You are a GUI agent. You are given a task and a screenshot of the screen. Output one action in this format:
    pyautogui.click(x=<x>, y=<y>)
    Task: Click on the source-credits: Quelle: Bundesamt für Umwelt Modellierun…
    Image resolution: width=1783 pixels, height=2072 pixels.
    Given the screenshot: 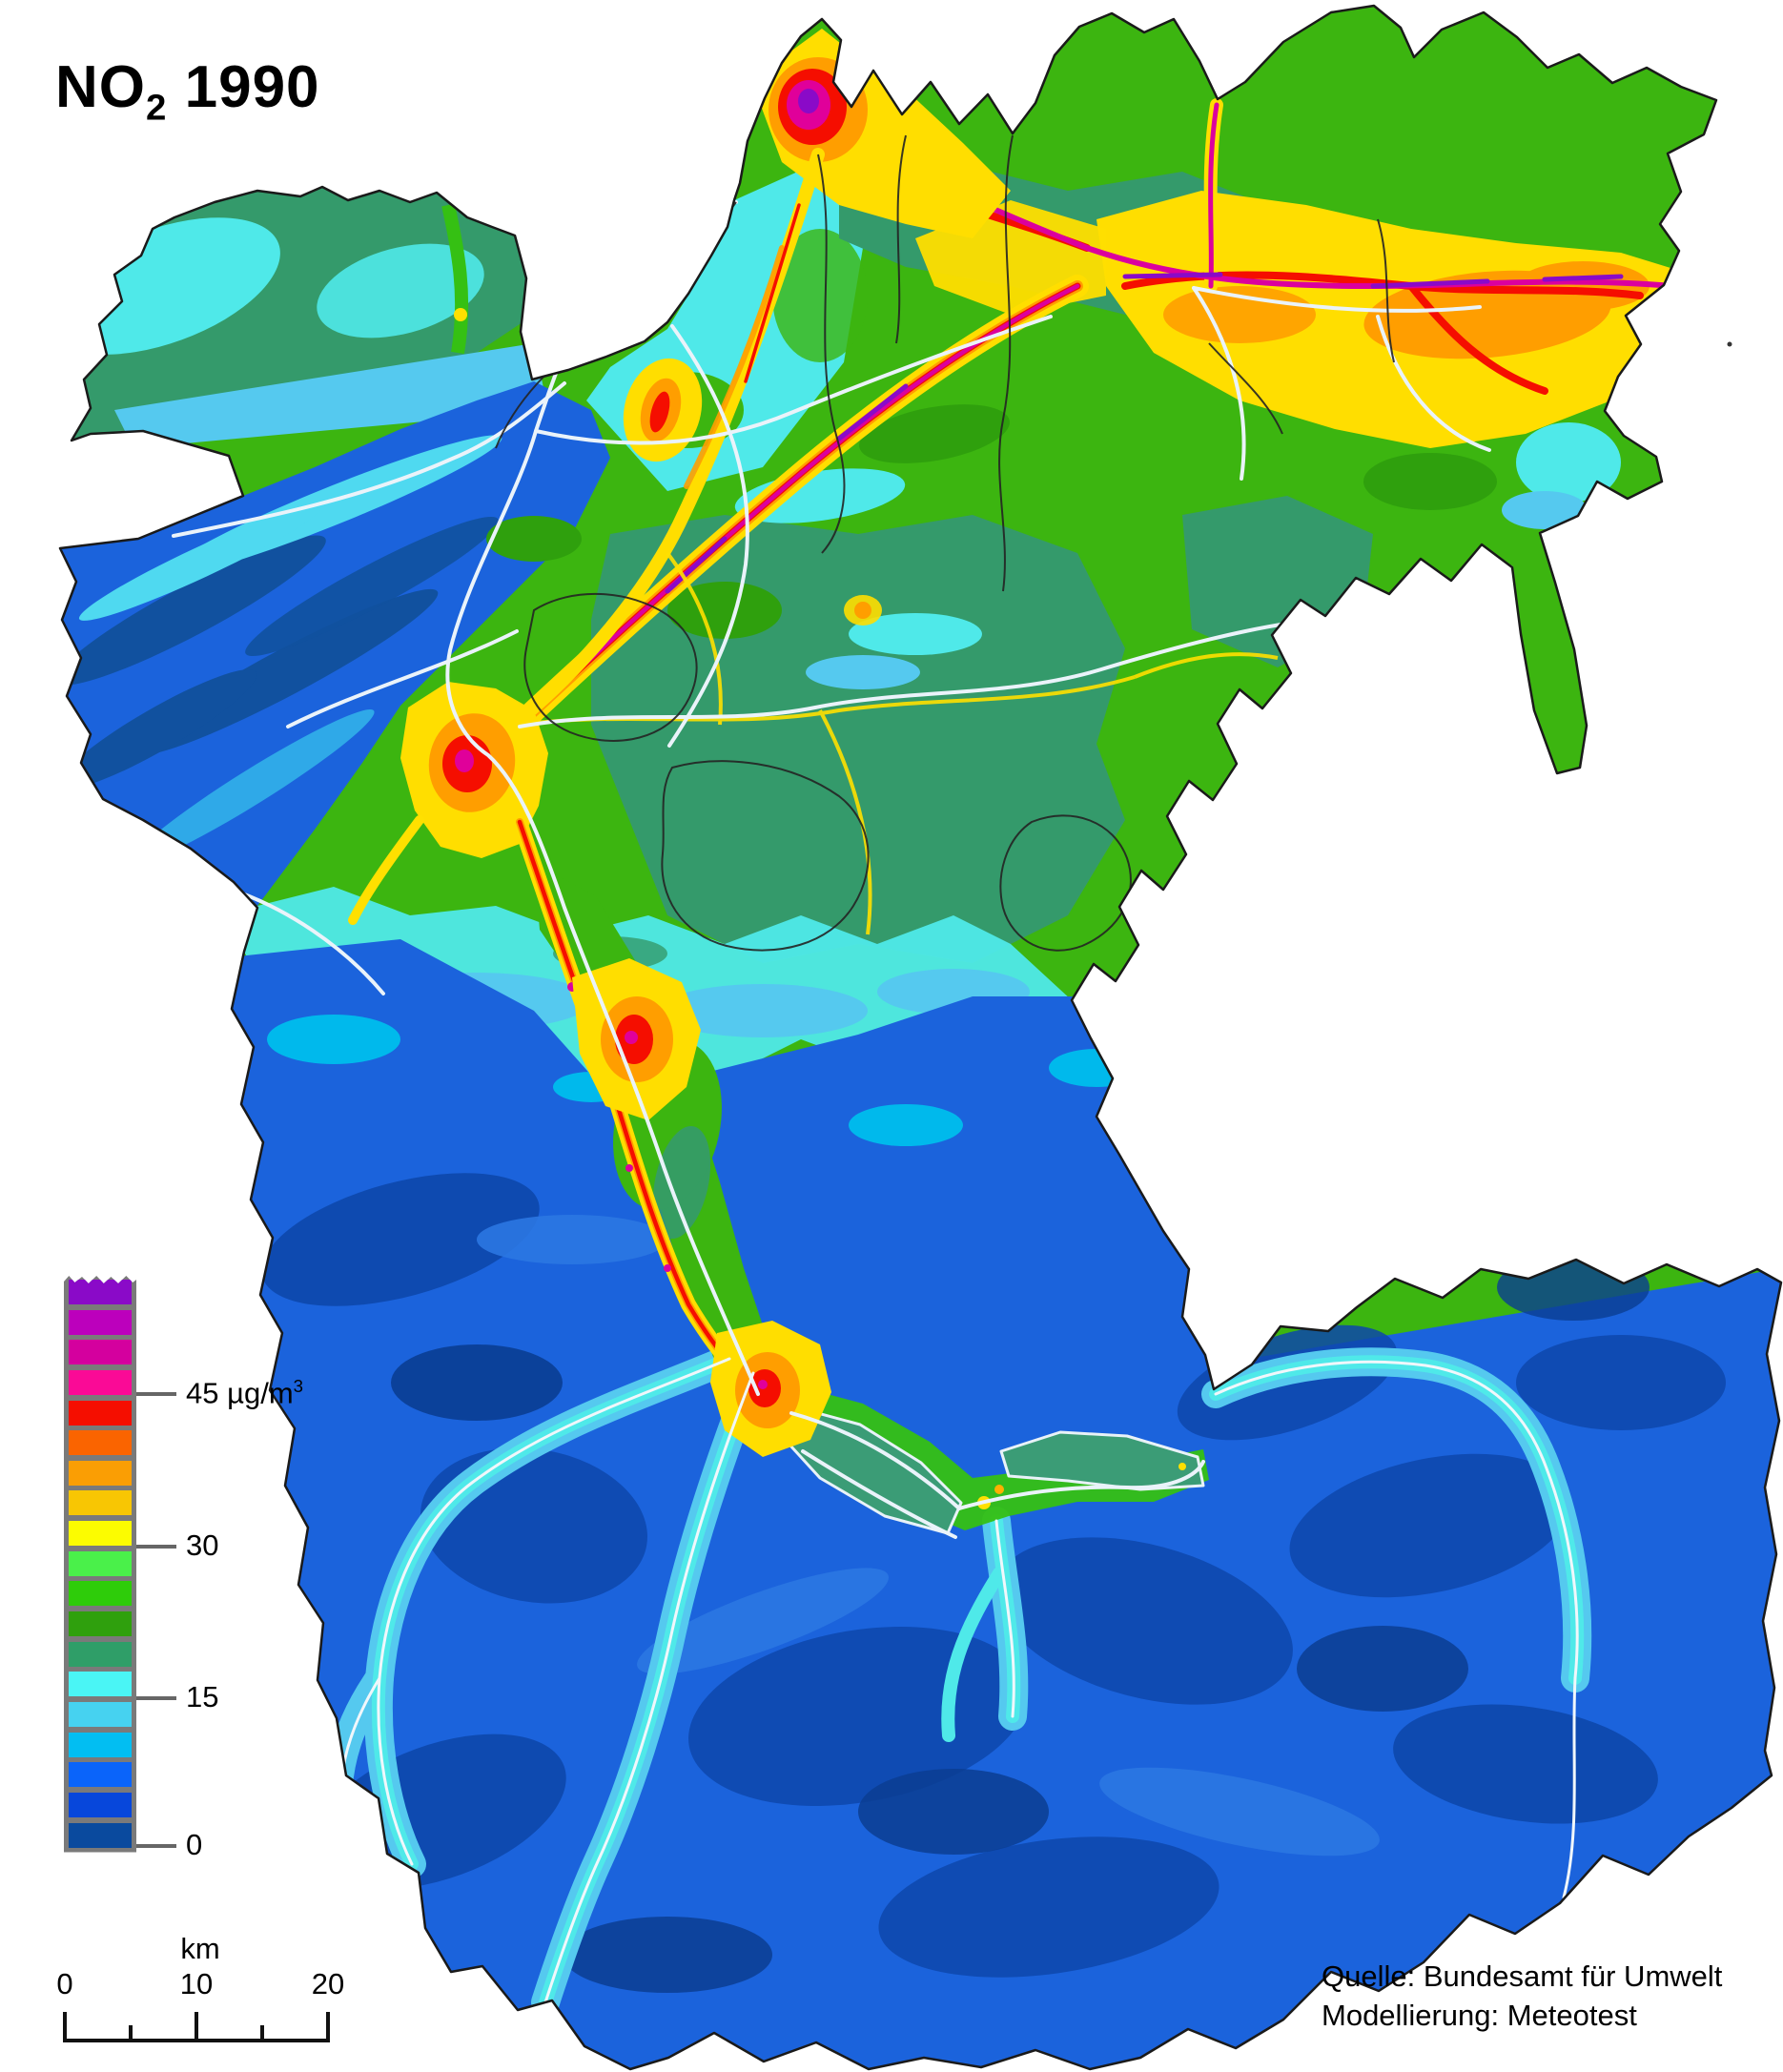 What is the action you would take?
    pyautogui.click(x=1522, y=1996)
    